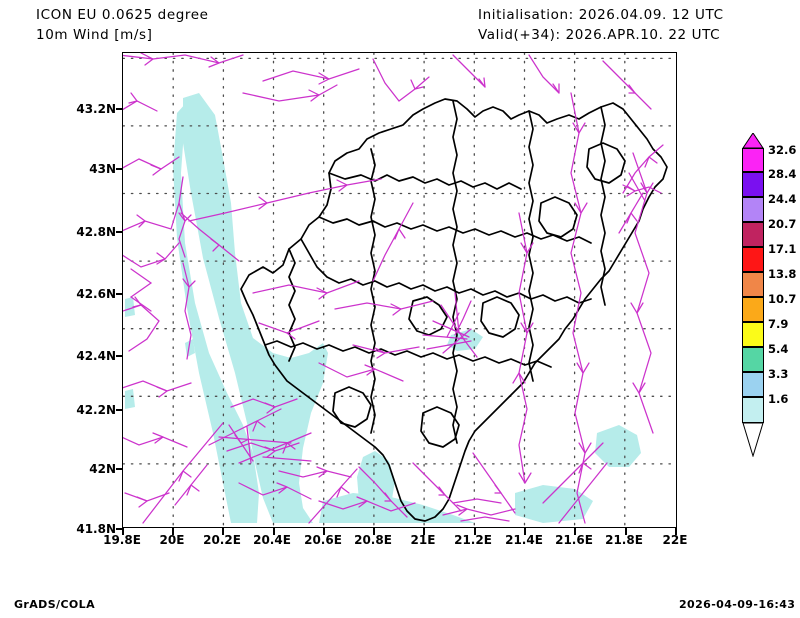 This screenshot has height=618, width=800. I want to click on colorbar-under-arrow, so click(753, 440).